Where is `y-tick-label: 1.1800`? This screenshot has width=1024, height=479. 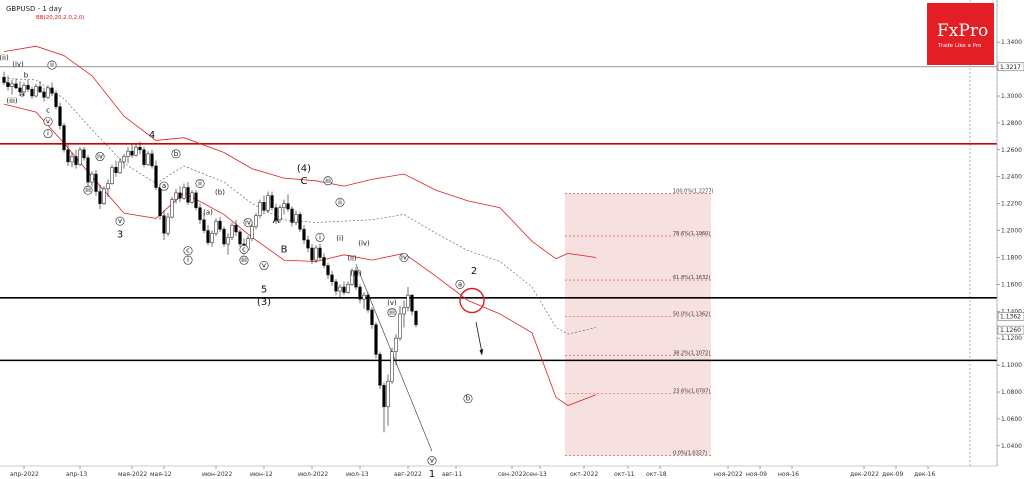
y-tick-label: 1.1800 is located at coordinates (1011, 257).